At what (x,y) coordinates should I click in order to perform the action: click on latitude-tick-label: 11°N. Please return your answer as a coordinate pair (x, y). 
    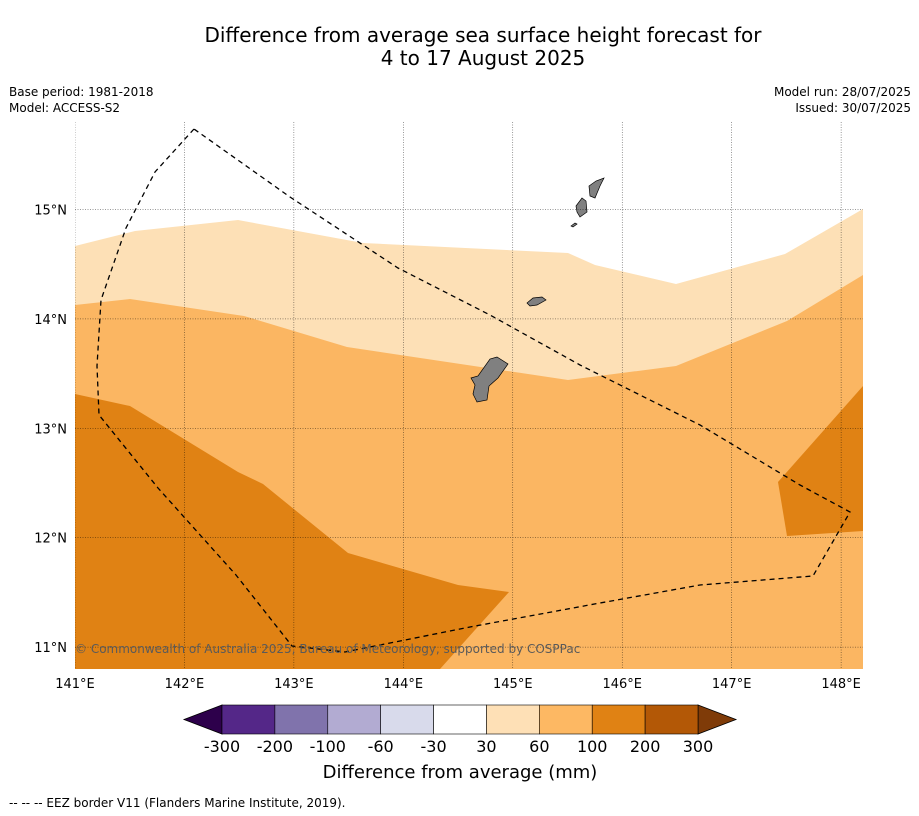
    Looking at the image, I should click on (50, 648).